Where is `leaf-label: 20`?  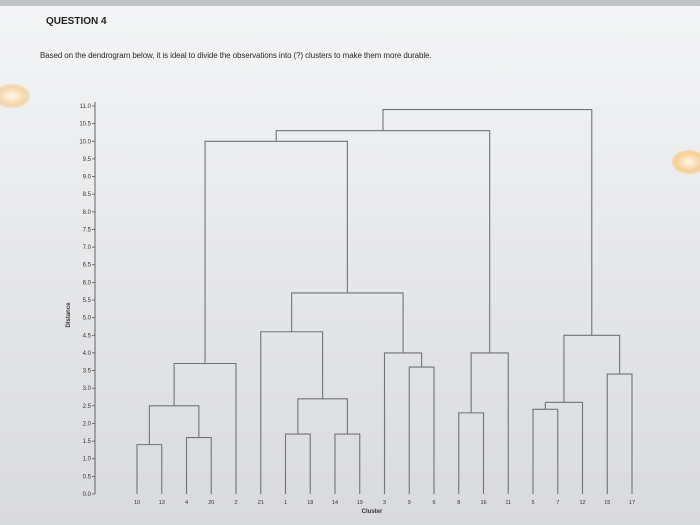 leaf-label: 20 is located at coordinates (211, 503).